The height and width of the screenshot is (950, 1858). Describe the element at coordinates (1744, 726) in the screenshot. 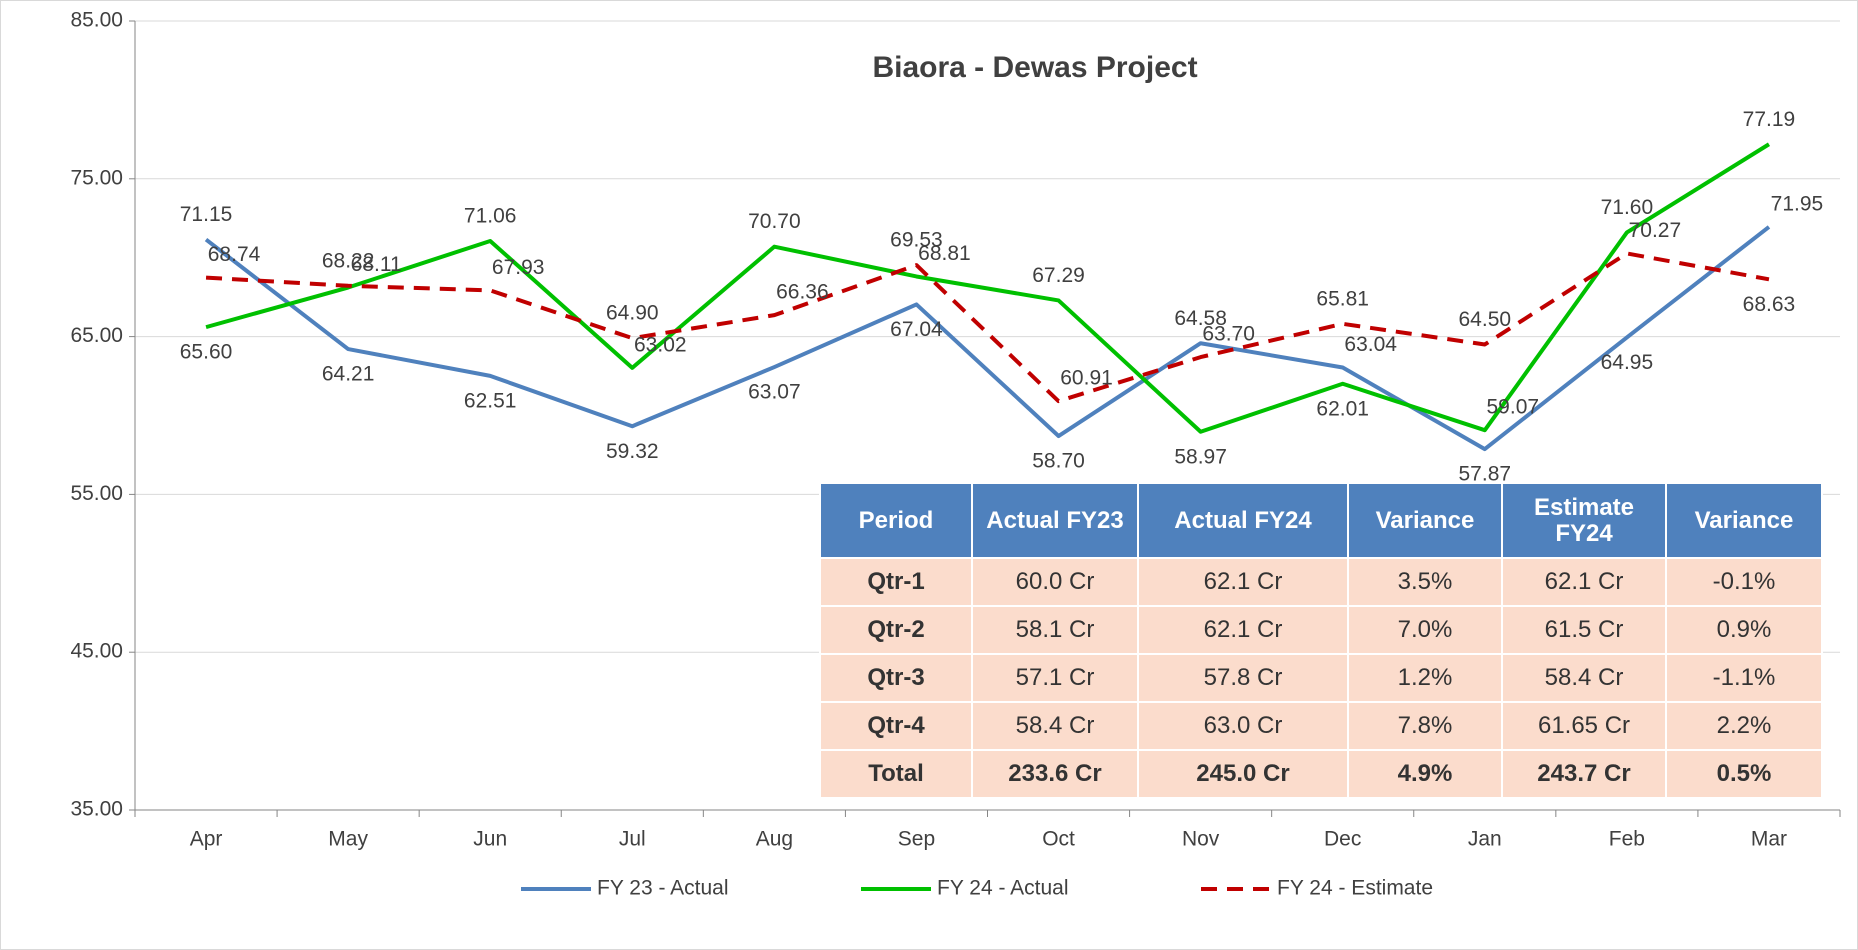

I see `table-cell: 2.2%` at that location.